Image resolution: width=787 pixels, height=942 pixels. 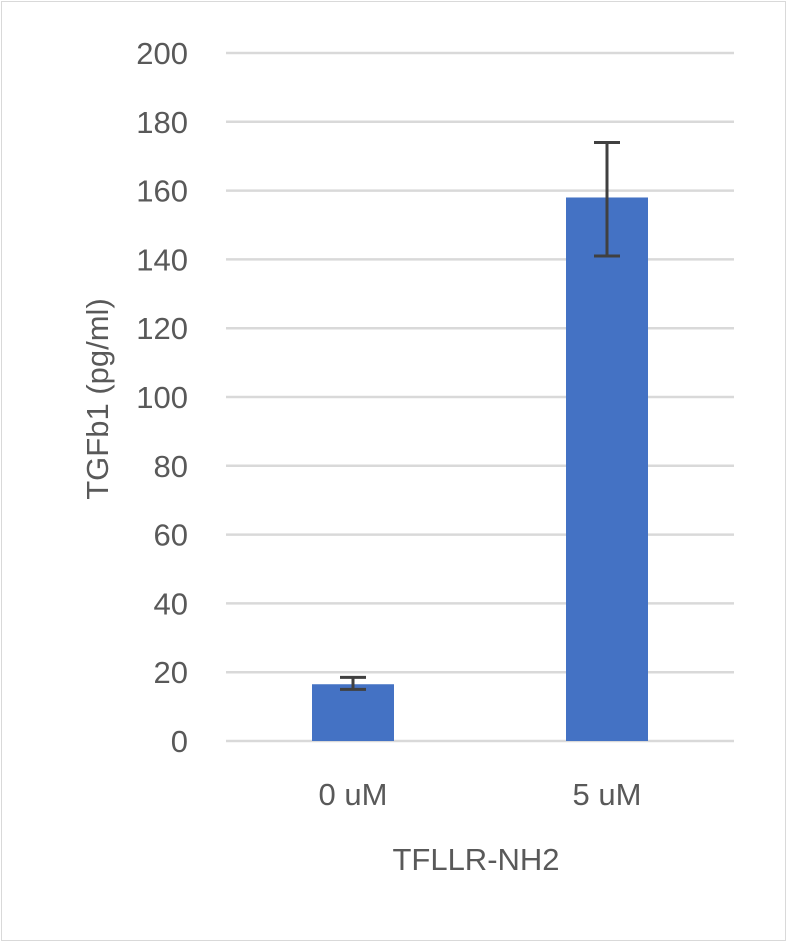 What do you see at coordinates (179, 741) in the screenshot?
I see `y-tick-label: 0` at bounding box center [179, 741].